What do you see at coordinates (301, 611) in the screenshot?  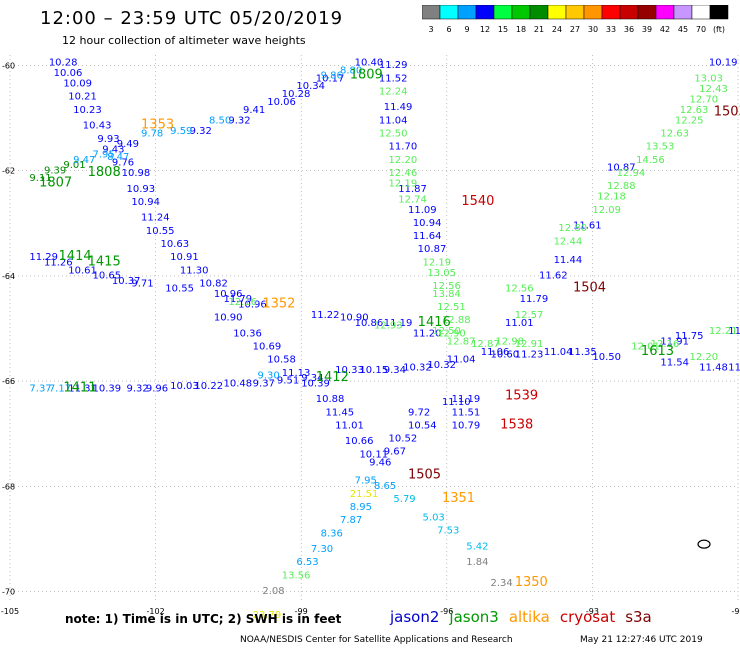 I see `lon-tick-label: -99` at bounding box center [301, 611].